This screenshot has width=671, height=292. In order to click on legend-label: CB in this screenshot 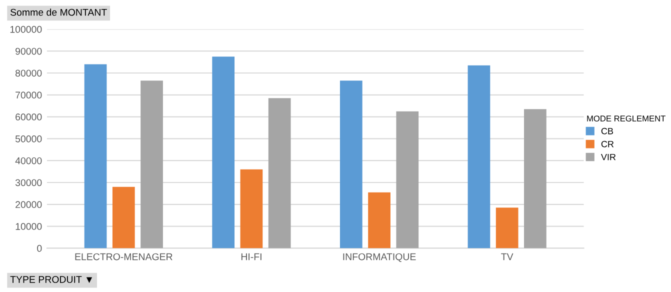, I will do `click(607, 131)`.